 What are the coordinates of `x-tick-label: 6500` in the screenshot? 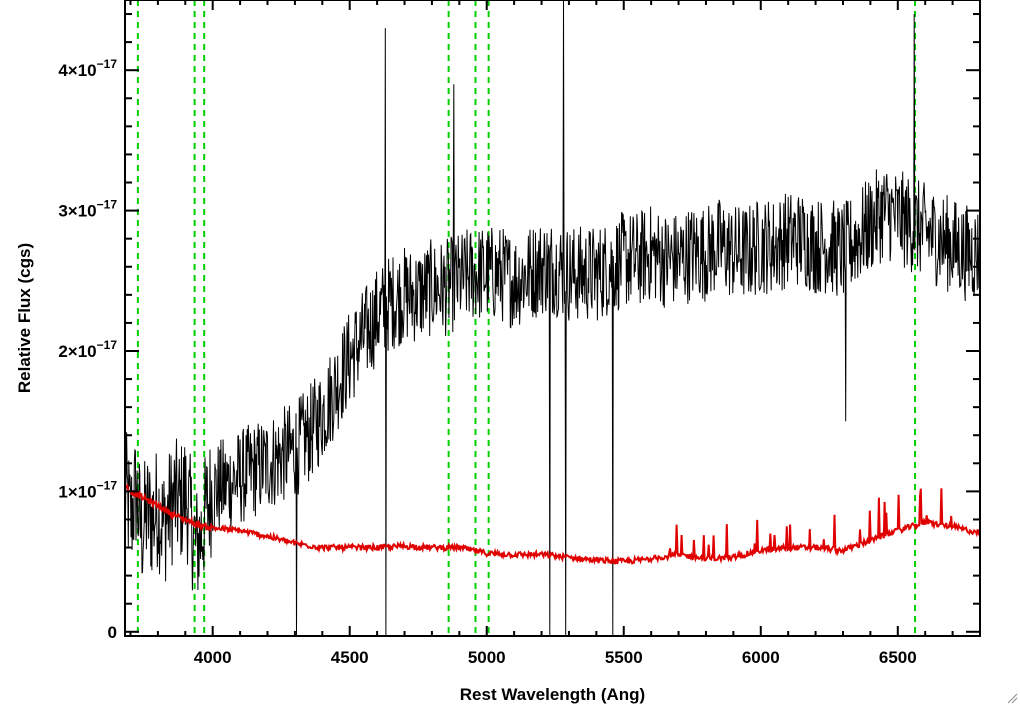 It's located at (898, 657).